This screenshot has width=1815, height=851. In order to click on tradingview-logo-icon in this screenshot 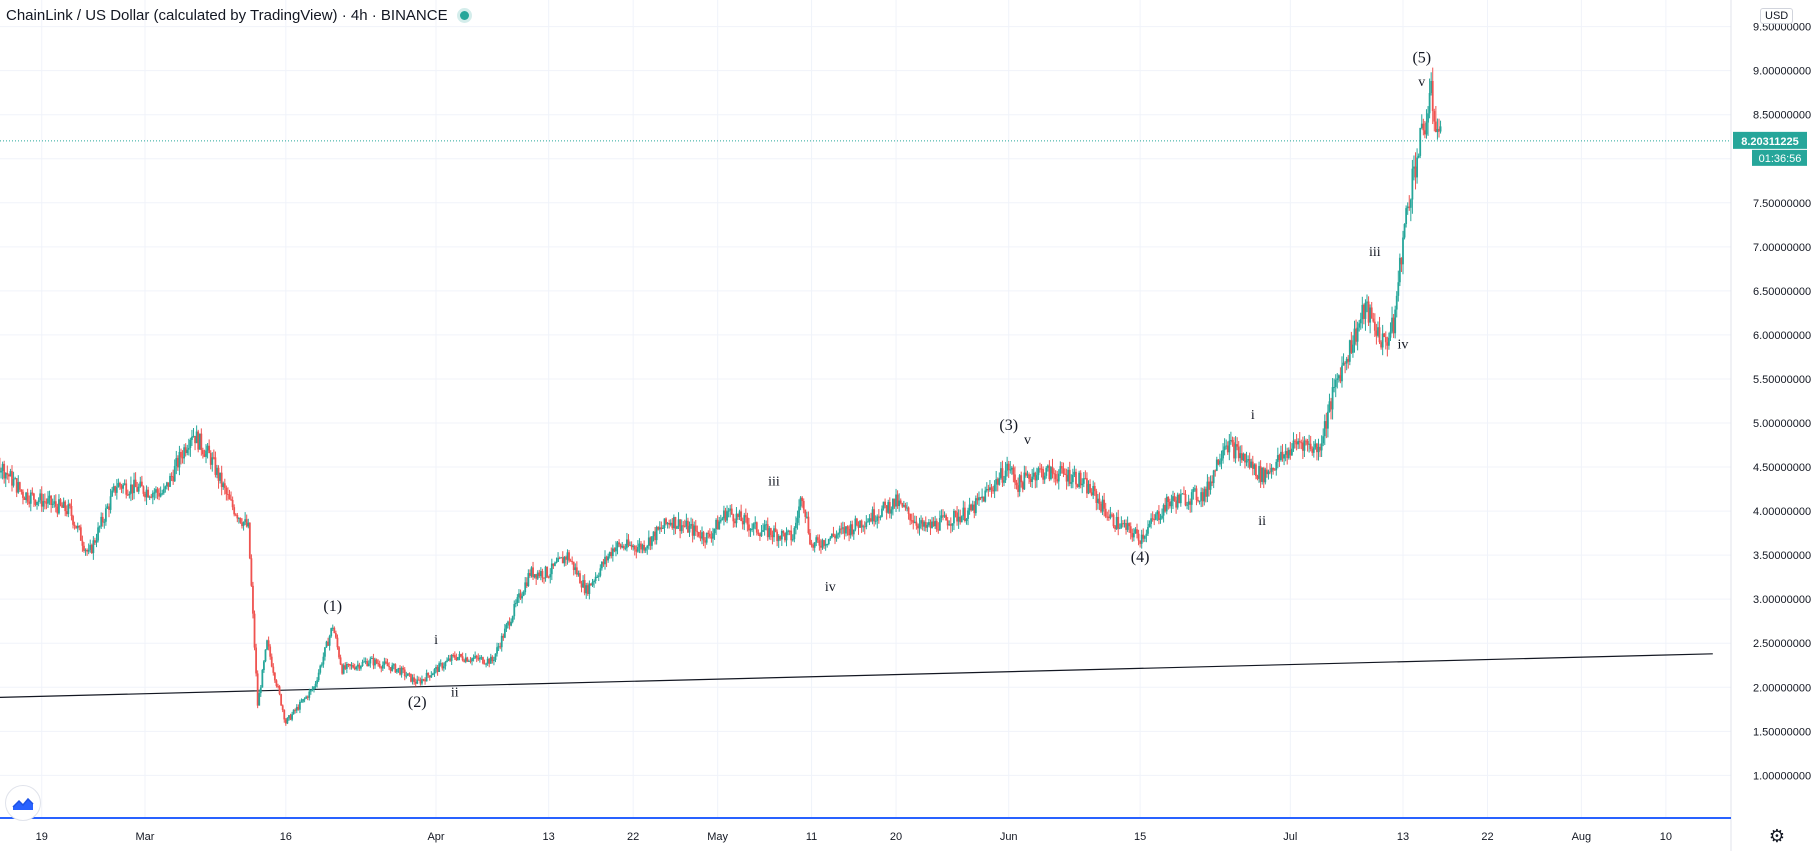, I will do `click(23, 803)`.